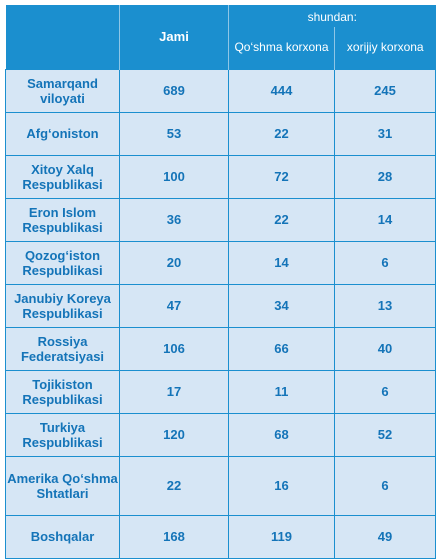 The image size is (439, 559). Describe the element at coordinates (281, 485) in the screenshot. I see `row-qoshma: 16` at that location.